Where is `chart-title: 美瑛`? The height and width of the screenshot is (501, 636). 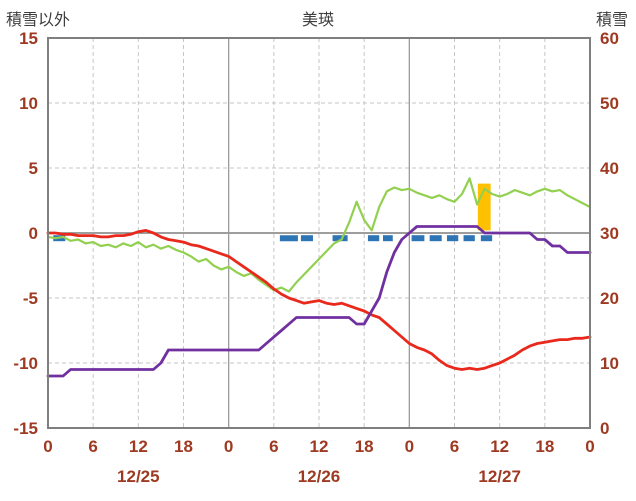 chart-title: 美瑛 is located at coordinates (318, 20).